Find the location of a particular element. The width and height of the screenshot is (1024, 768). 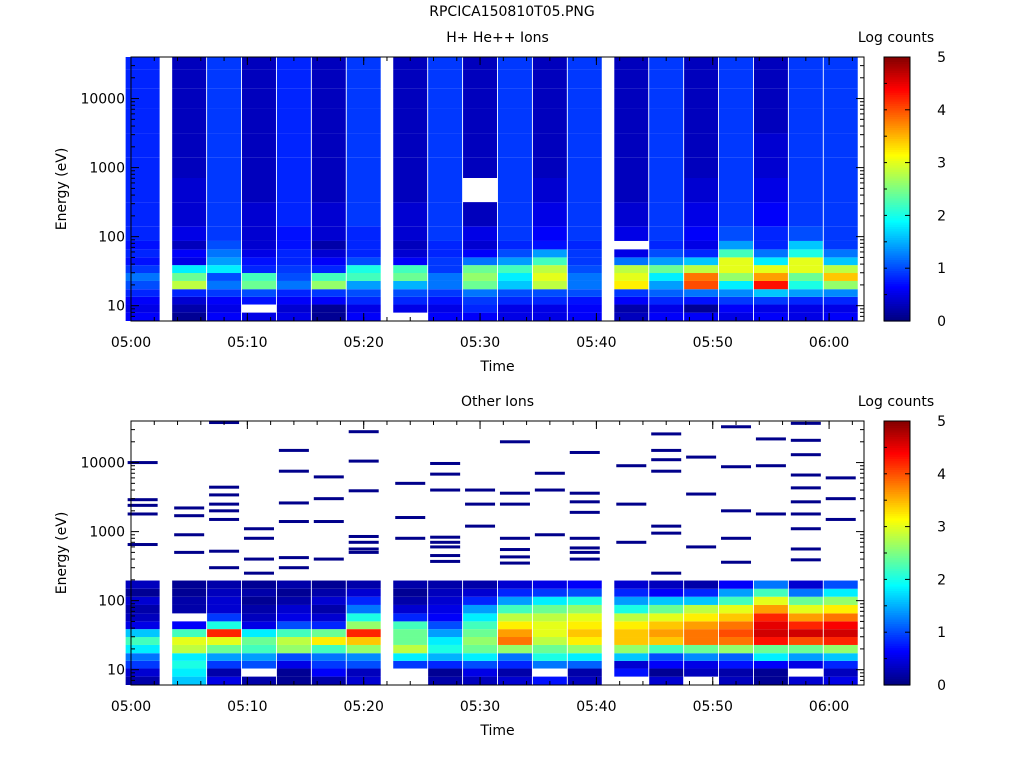

panel-title: Other Ions is located at coordinates (497, 402).